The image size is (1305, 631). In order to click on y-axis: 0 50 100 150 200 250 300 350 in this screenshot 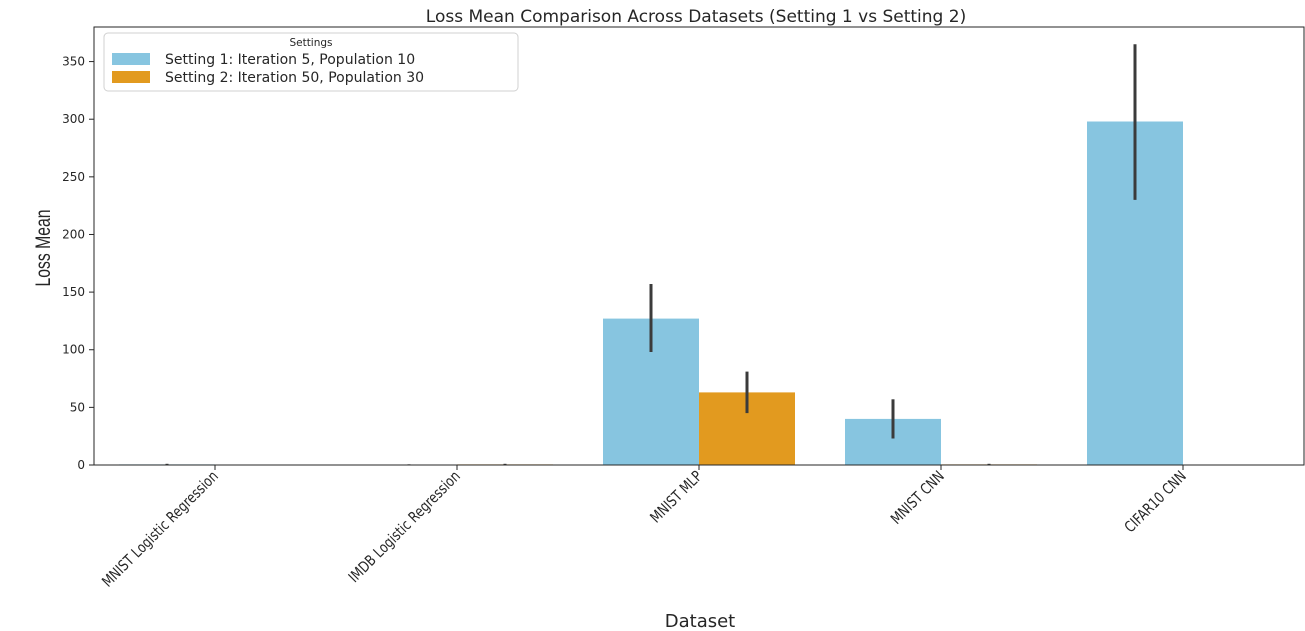, I will do `click(78, 263)`.